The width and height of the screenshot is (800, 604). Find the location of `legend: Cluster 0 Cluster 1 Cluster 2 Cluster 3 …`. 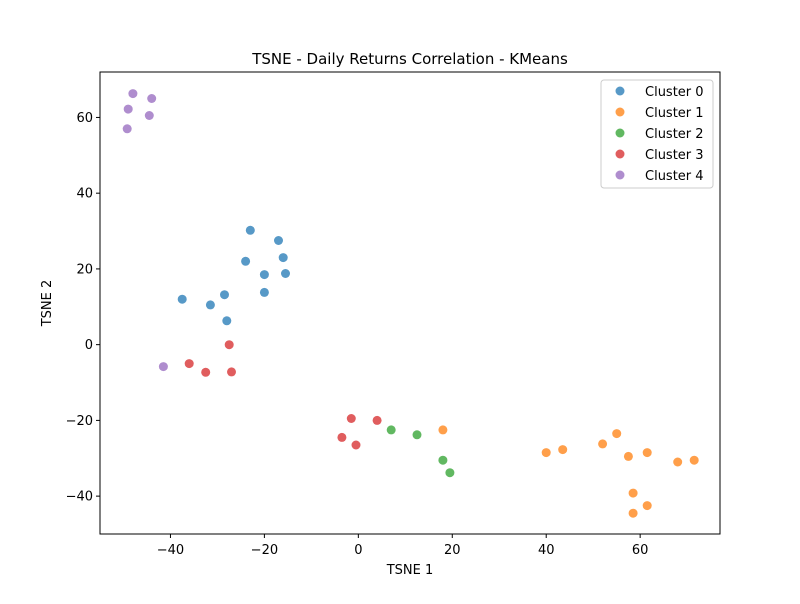

legend: Cluster 0 Cluster 1 Cluster 2 Cluster 3 … is located at coordinates (657, 134).